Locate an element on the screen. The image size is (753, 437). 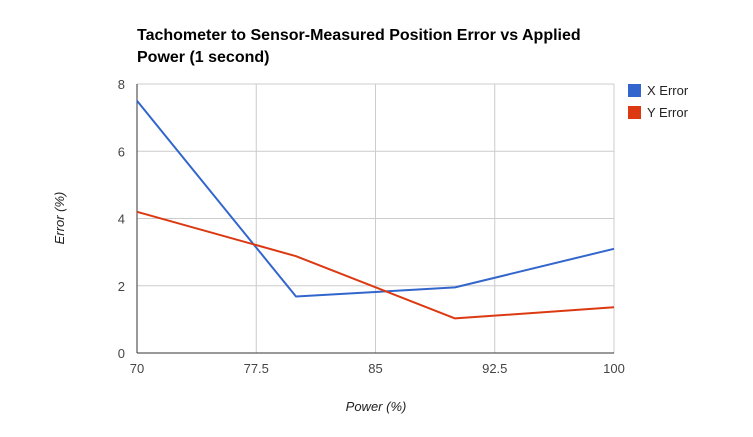
x-tick-label: 77.5 is located at coordinates (256, 368).